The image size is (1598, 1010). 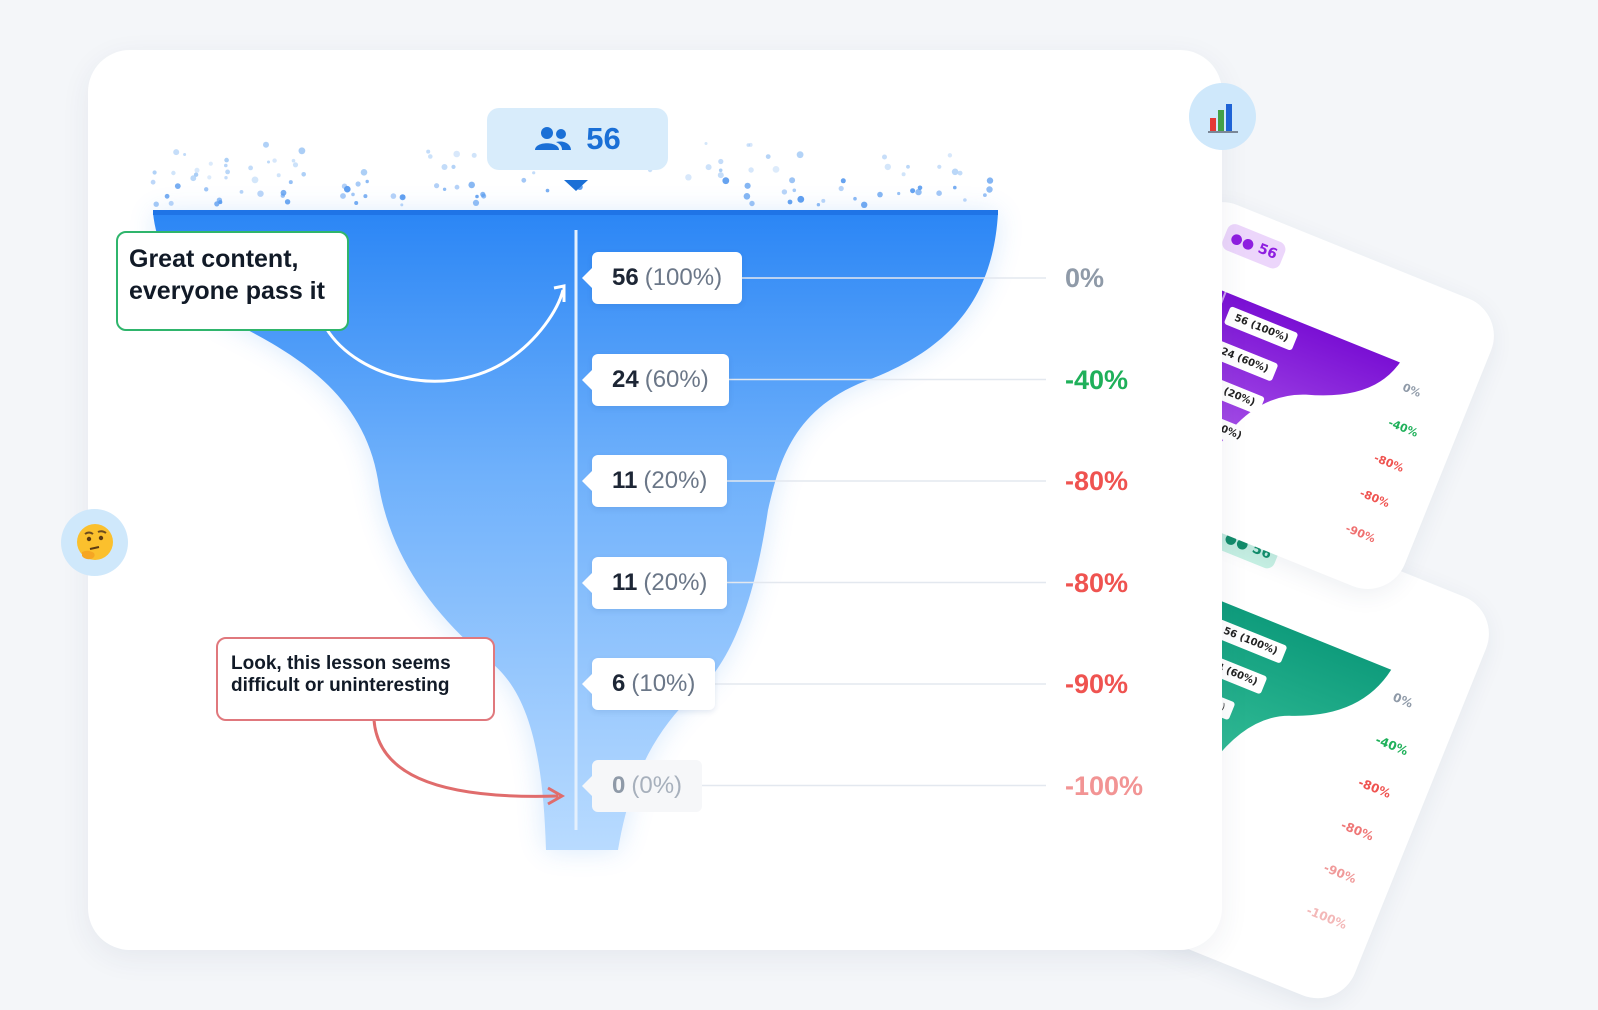 I want to click on preview-purple-badge-count: 56, so click(x=1267, y=251).